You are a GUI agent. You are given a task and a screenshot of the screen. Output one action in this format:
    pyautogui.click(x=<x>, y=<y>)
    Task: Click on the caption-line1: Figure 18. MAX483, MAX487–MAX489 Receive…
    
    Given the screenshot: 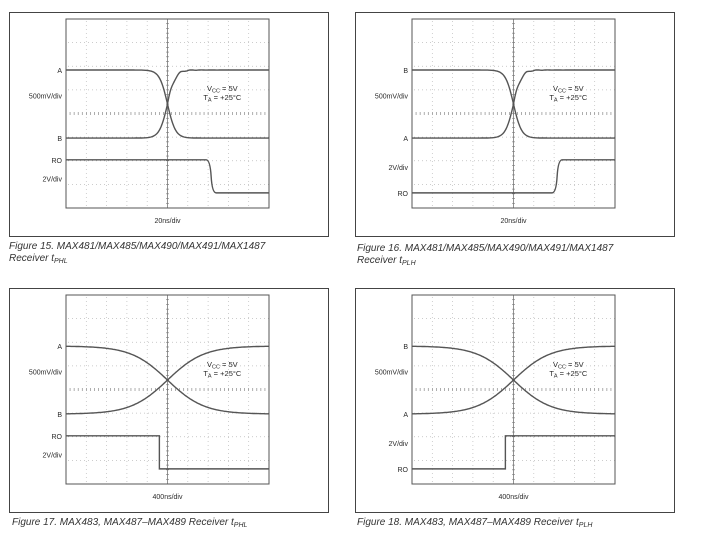 What is the action you would take?
    pyautogui.click(x=475, y=523)
    